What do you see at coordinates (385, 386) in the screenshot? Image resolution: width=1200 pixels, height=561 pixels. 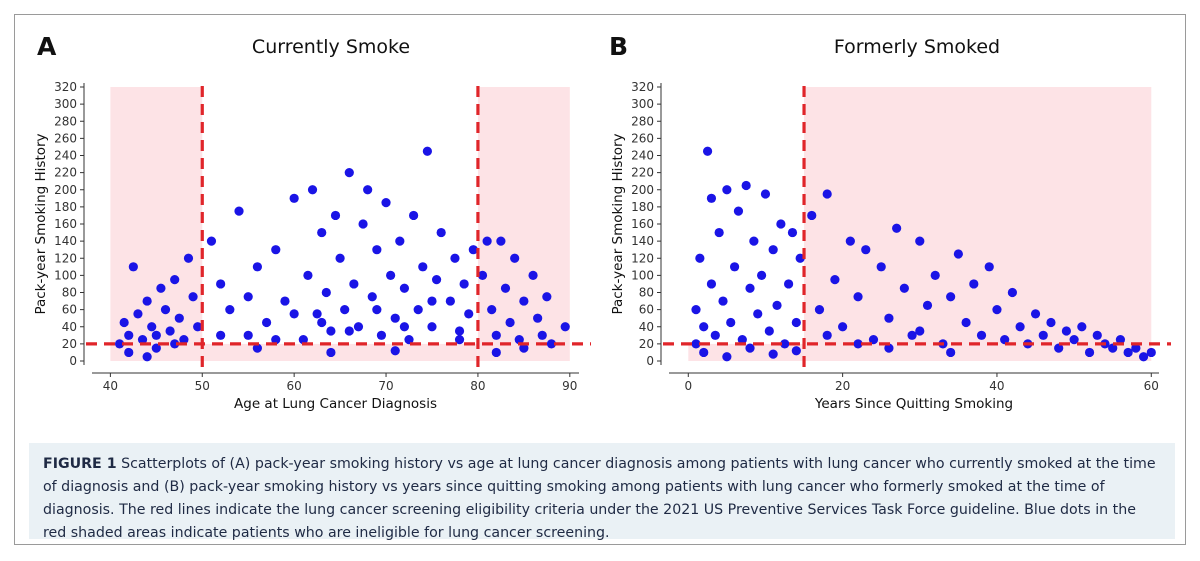 I see `x-tick-label: 70` at bounding box center [385, 386].